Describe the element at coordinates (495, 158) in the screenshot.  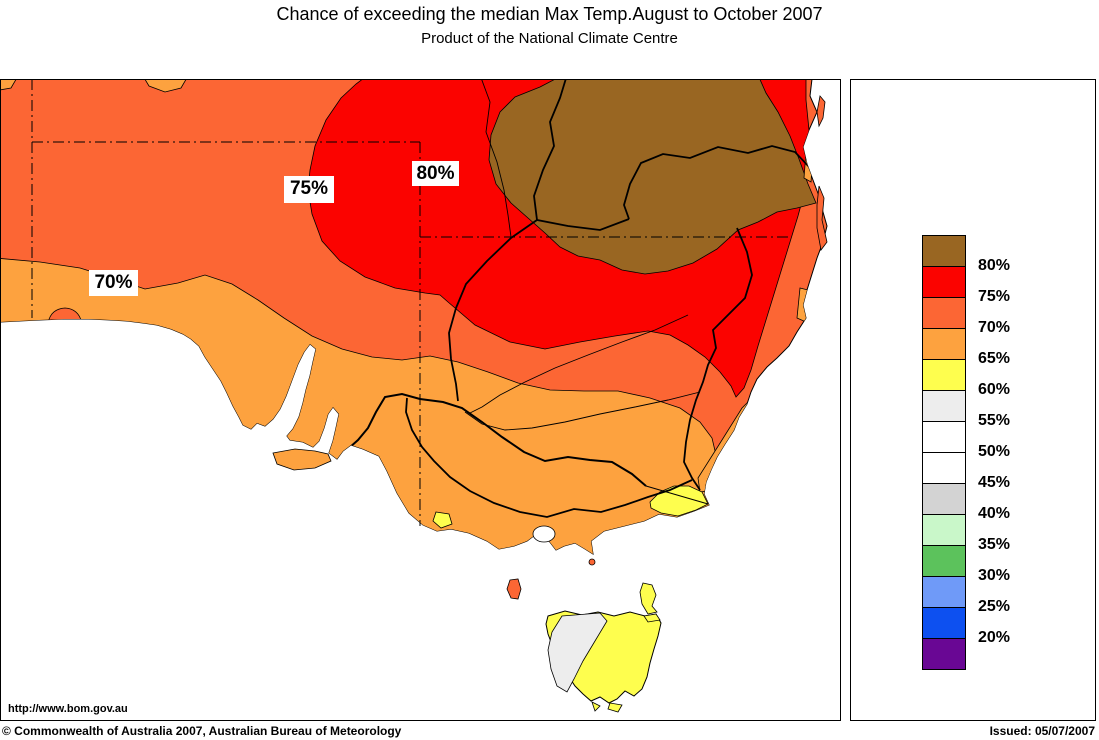
I see `river-paroo` at that location.